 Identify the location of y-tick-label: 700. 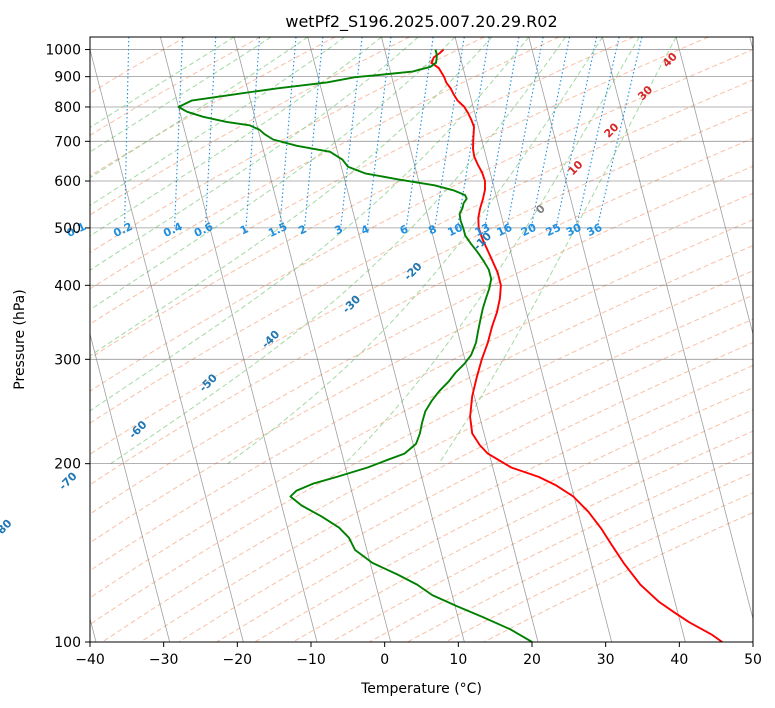
(67, 142).